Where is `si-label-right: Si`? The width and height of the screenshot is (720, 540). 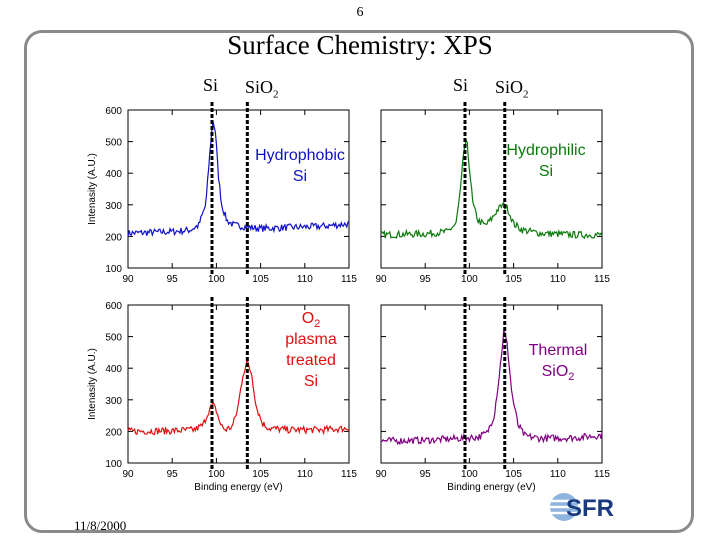
si-label-right: Si is located at coordinates (461, 85).